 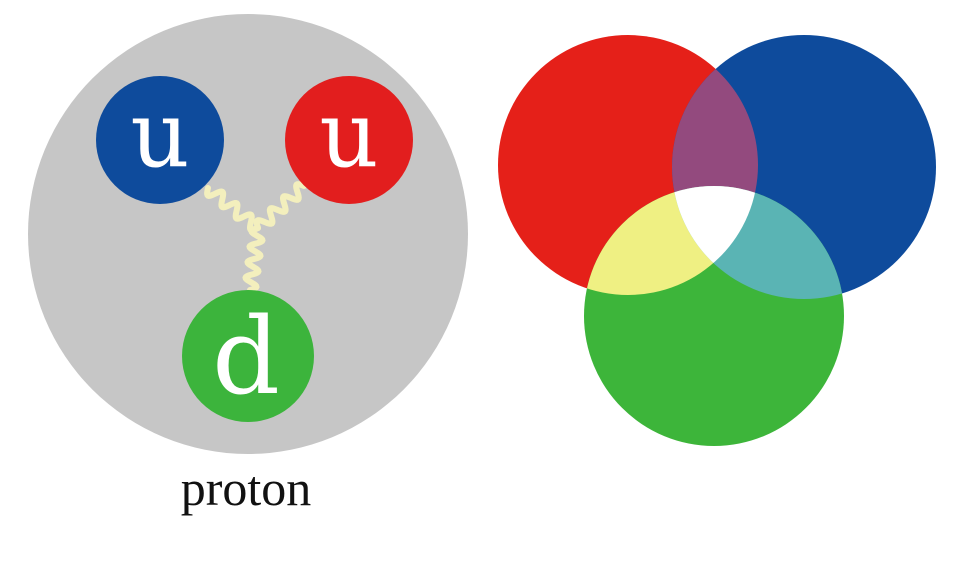 I want to click on quark-label: d, so click(x=246, y=356).